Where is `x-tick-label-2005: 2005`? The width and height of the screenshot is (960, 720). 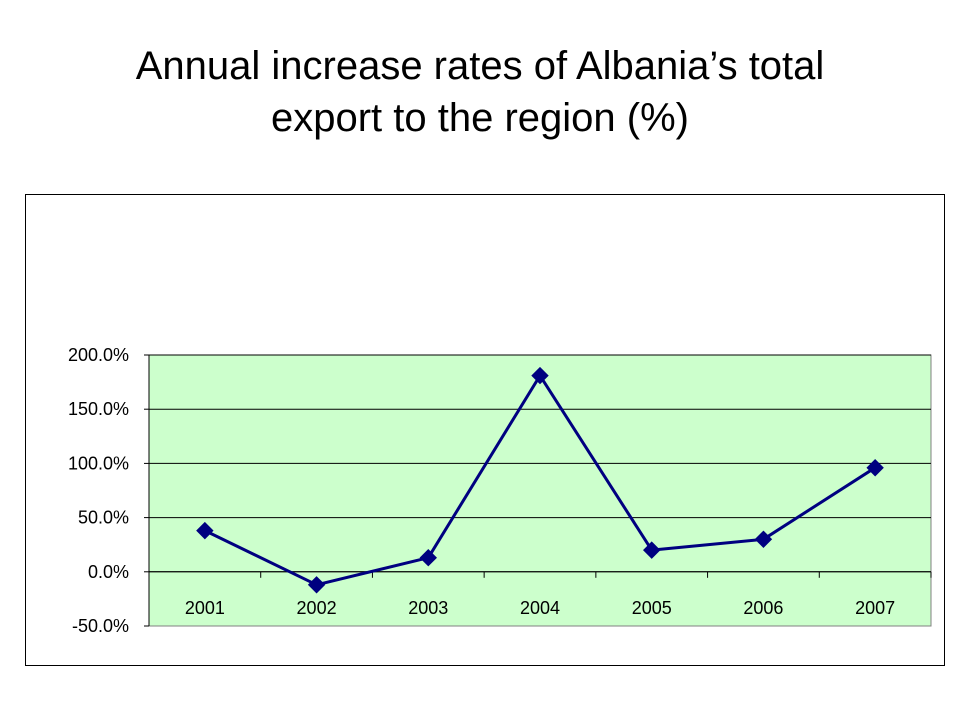
x-tick-label-2005: 2005 is located at coordinates (652, 608).